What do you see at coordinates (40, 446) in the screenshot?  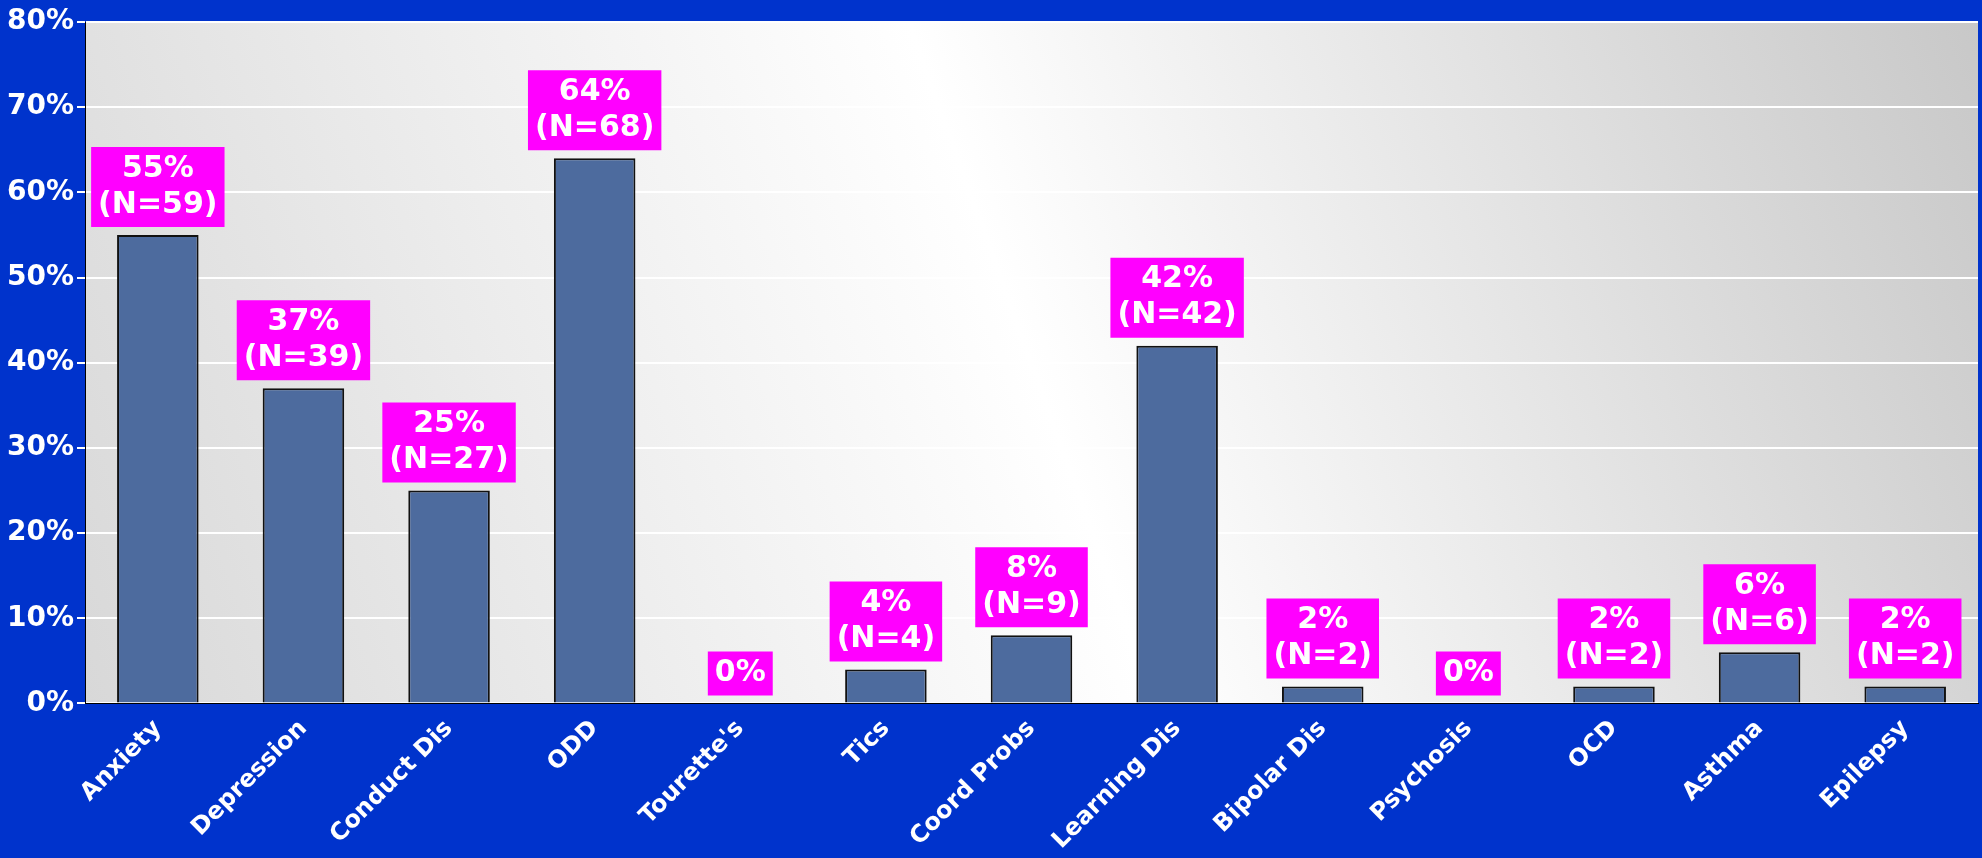 I see `y-tick-label: 30%` at bounding box center [40, 446].